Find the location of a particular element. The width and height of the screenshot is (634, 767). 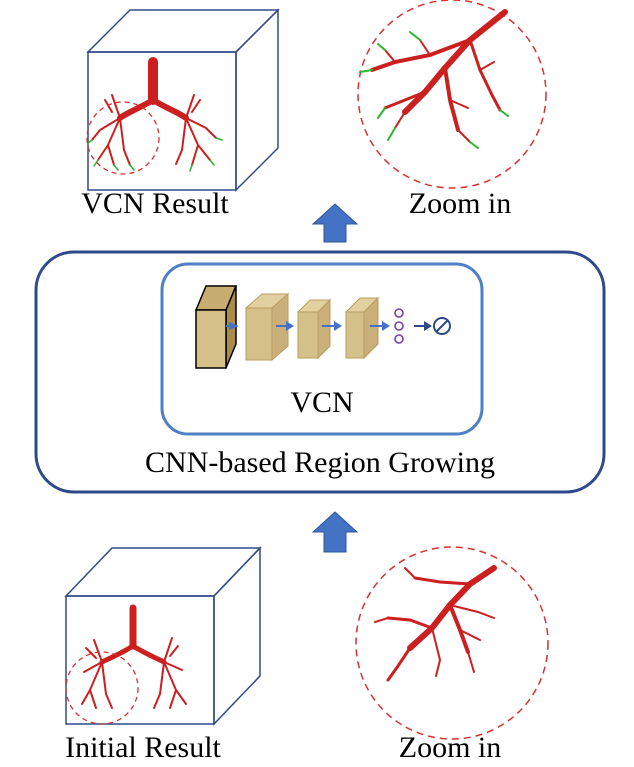

output-neurons is located at coordinates (399, 326).